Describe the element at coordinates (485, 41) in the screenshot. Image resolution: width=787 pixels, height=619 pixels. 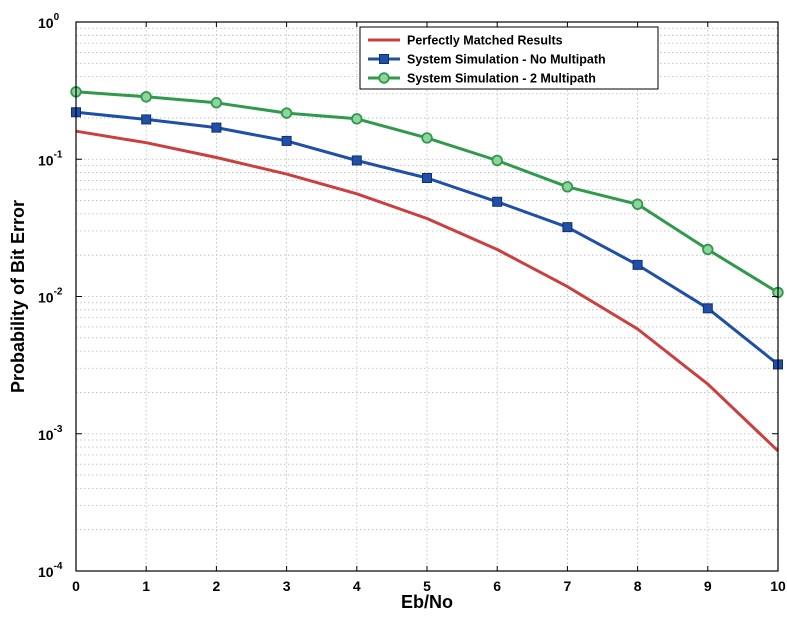
I see `legend-label: Perfectly Matched Results` at that location.